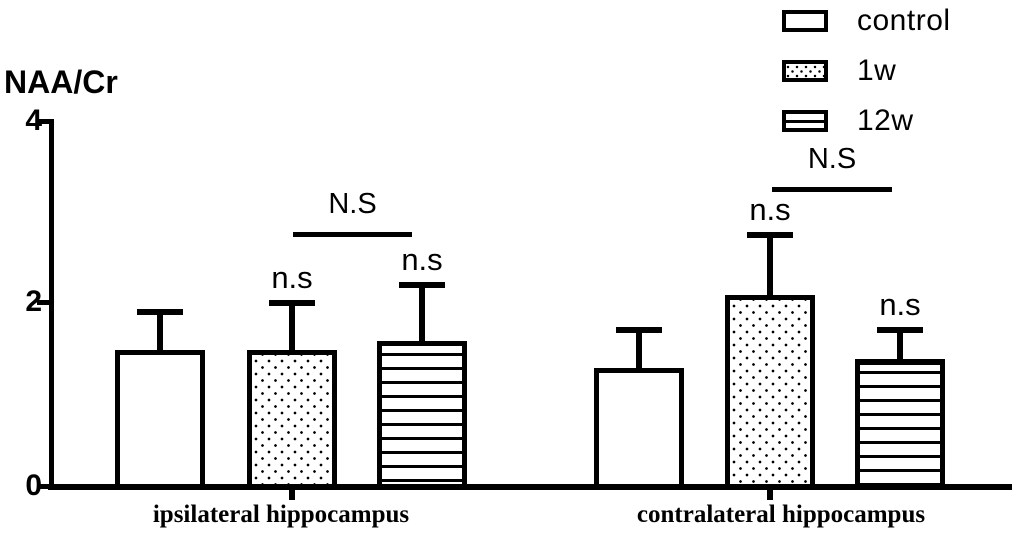  What do you see at coordinates (900, 424) in the screenshot?
I see `bar-12w-contralateral` at bounding box center [900, 424].